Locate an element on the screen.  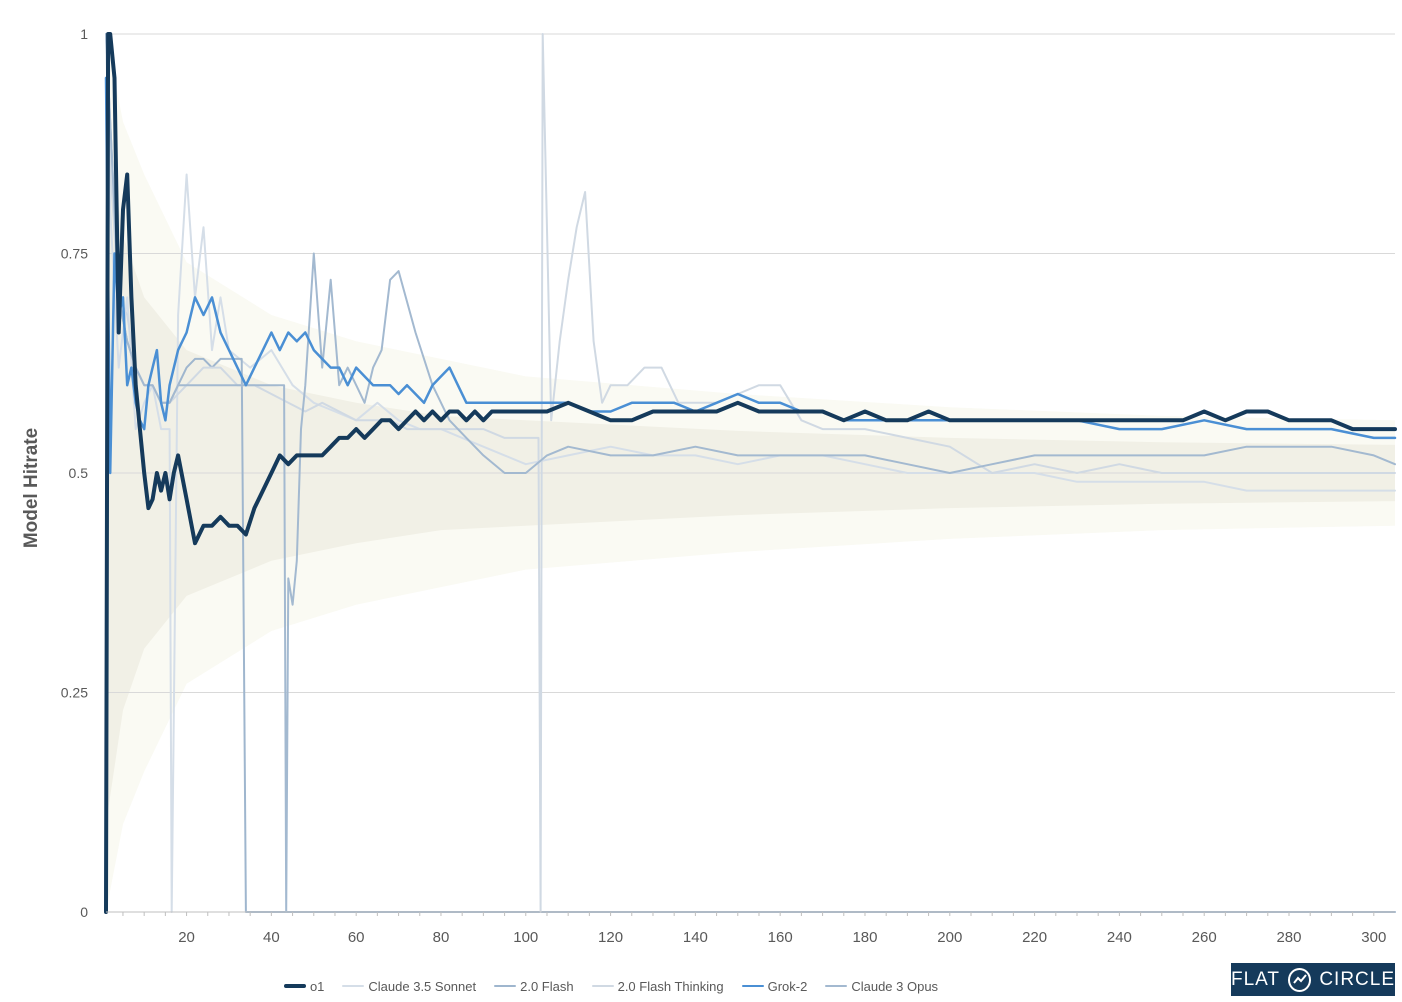
legend-label: 2.0 Flash Thinking is located at coordinates (670, 986).